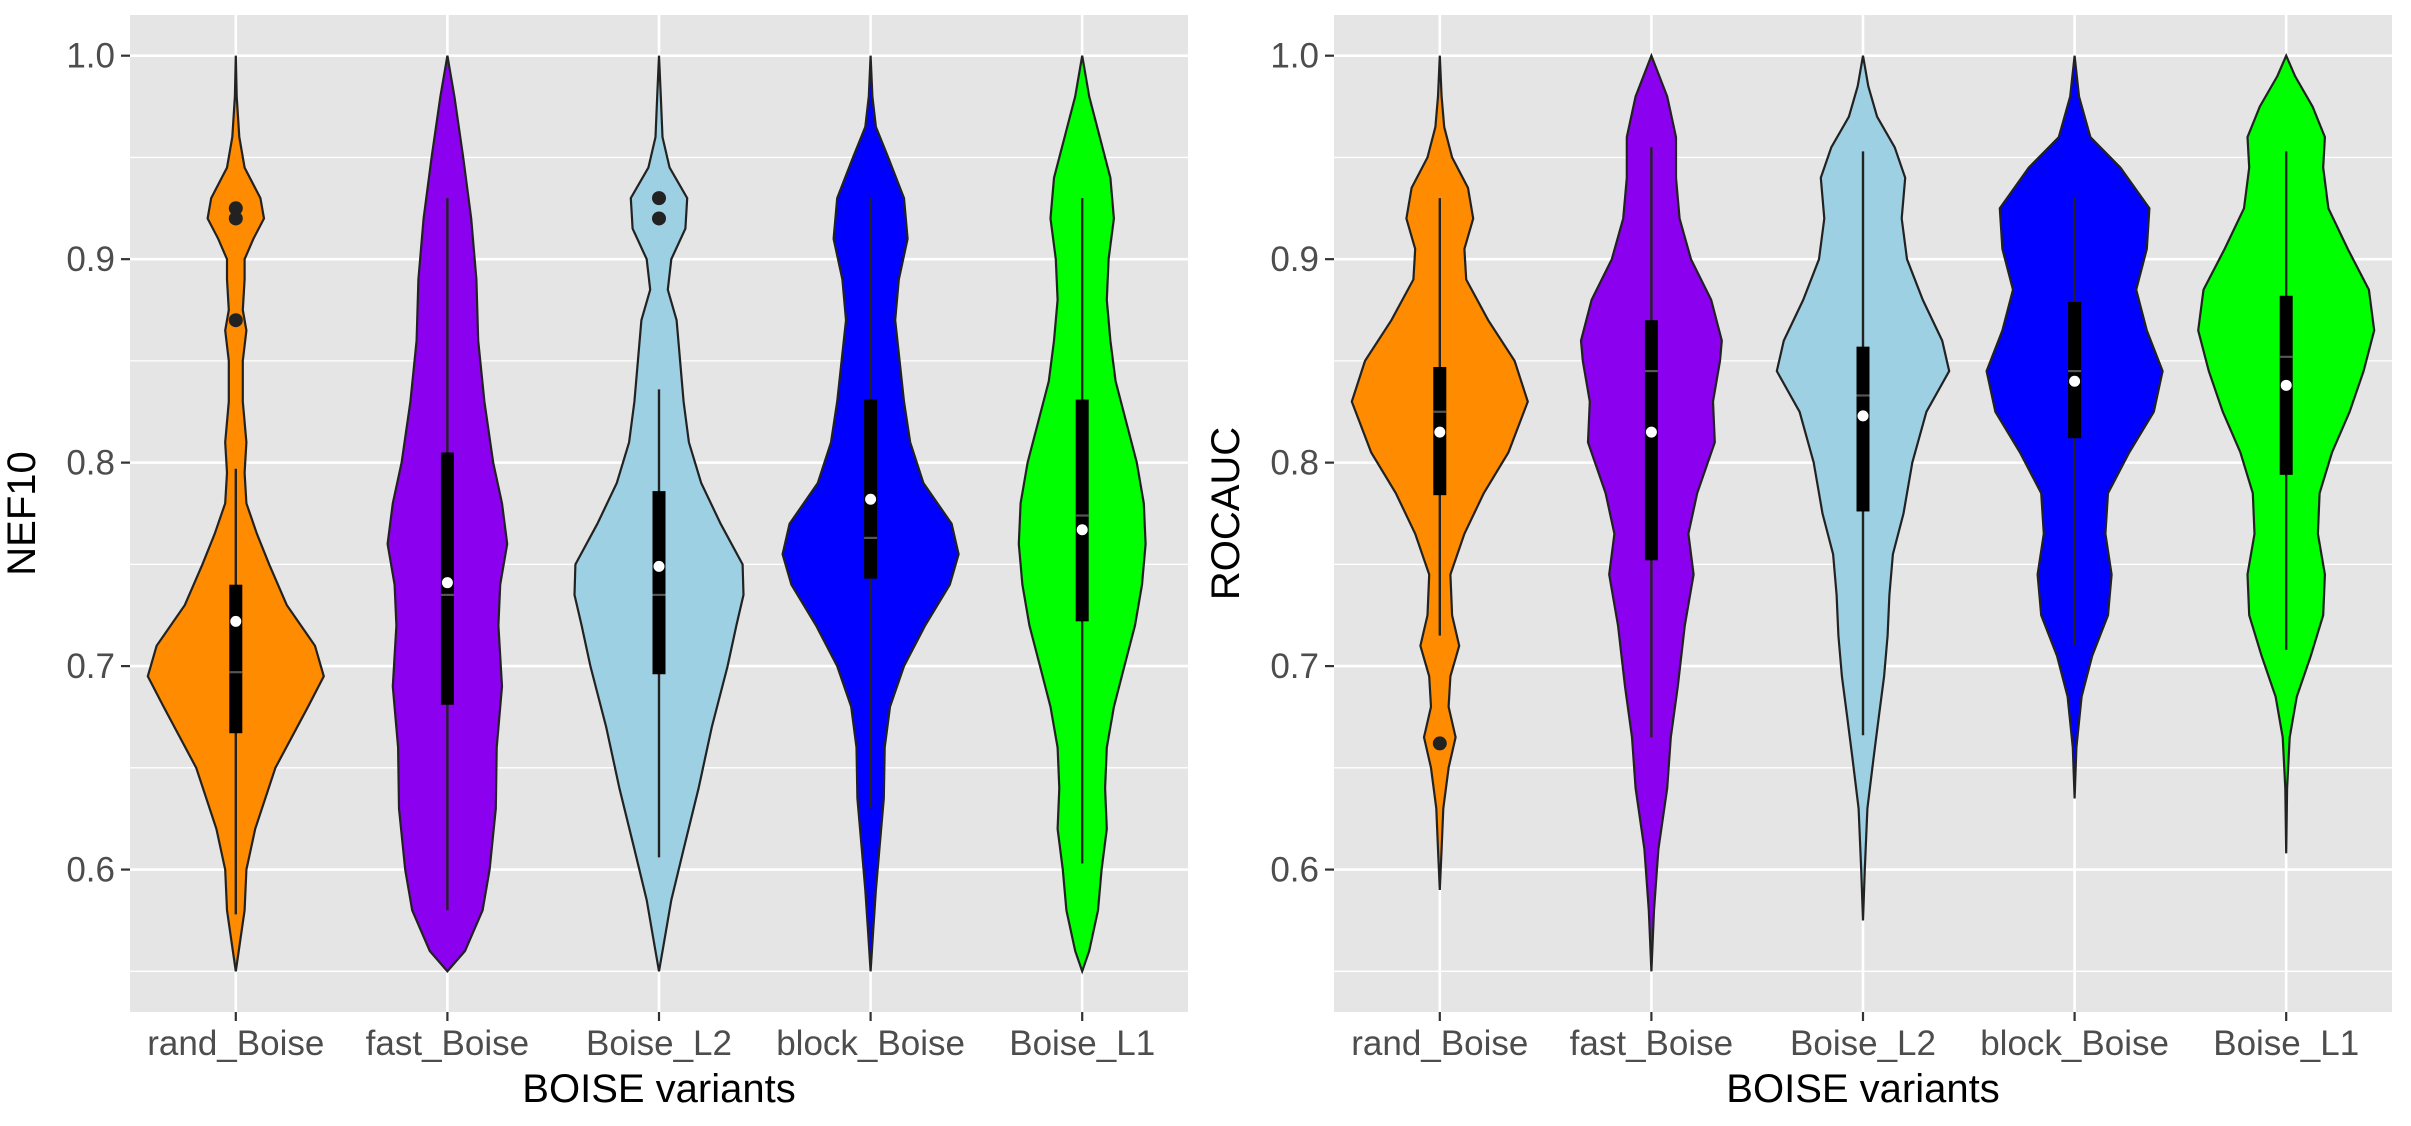 This screenshot has height=1126, width=2411. I want to click on y-axis-title: NEF10, so click(22, 513).